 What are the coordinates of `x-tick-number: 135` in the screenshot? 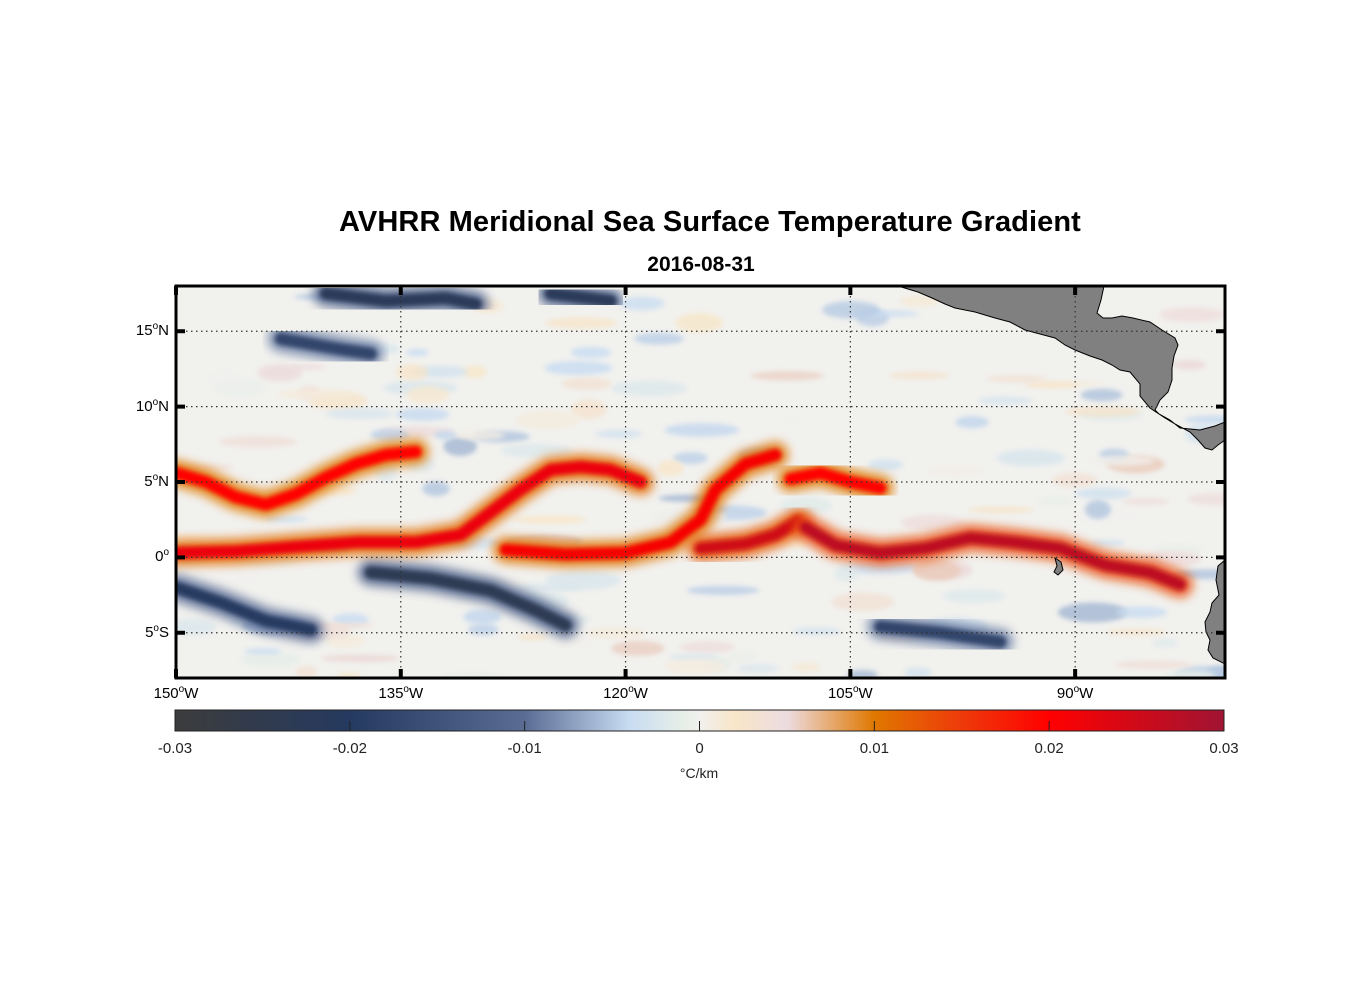 It's located at (391, 693).